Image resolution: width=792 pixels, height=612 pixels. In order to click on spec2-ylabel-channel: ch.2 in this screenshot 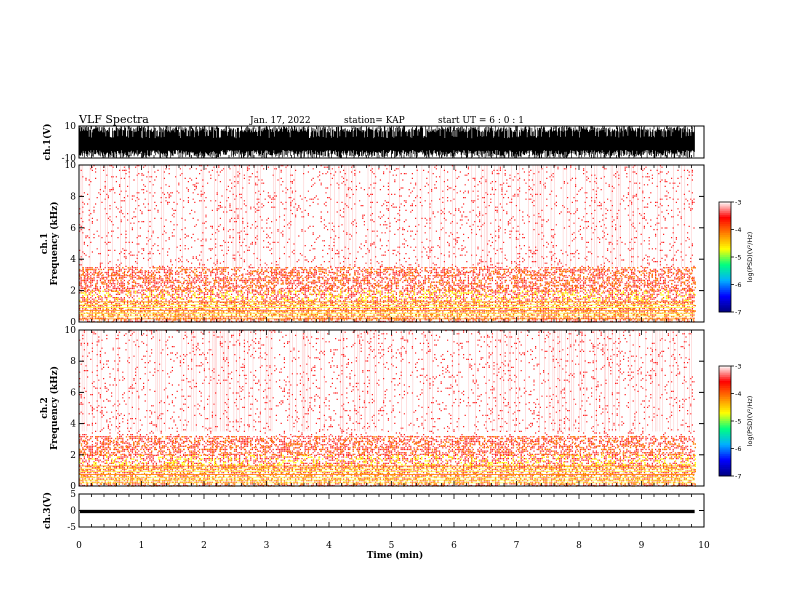, I will do `click(45, 407)`.